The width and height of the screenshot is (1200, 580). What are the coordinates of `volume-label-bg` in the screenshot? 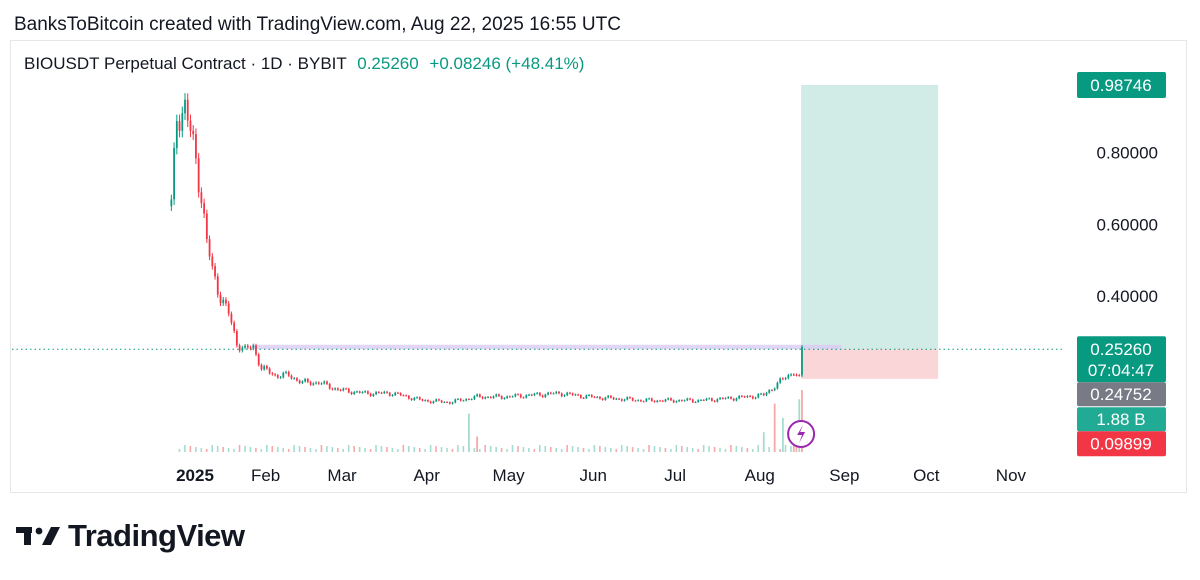 It's located at (1121, 419).